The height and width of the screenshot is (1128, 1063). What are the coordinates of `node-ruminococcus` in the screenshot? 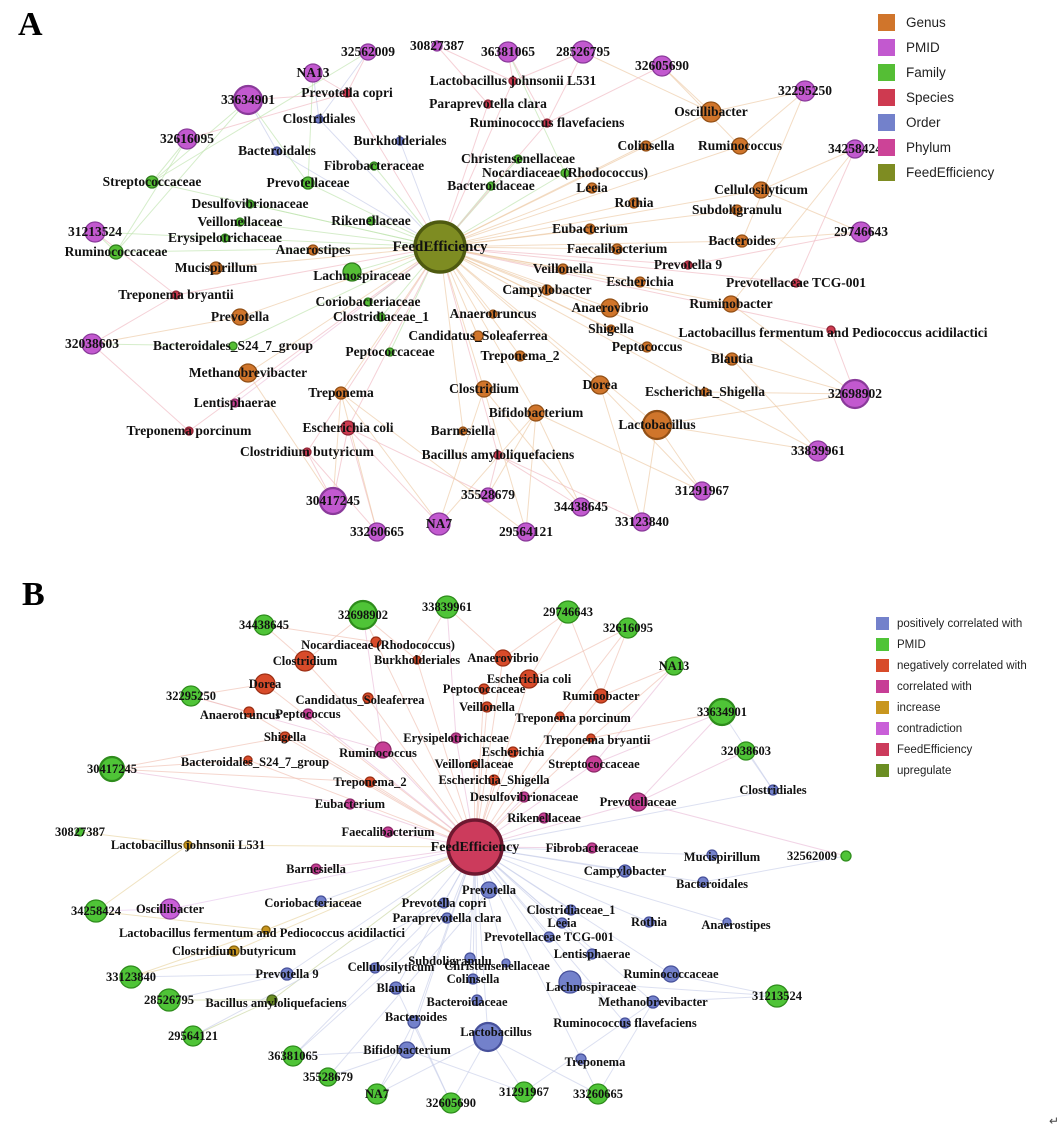 It's located at (383, 750).